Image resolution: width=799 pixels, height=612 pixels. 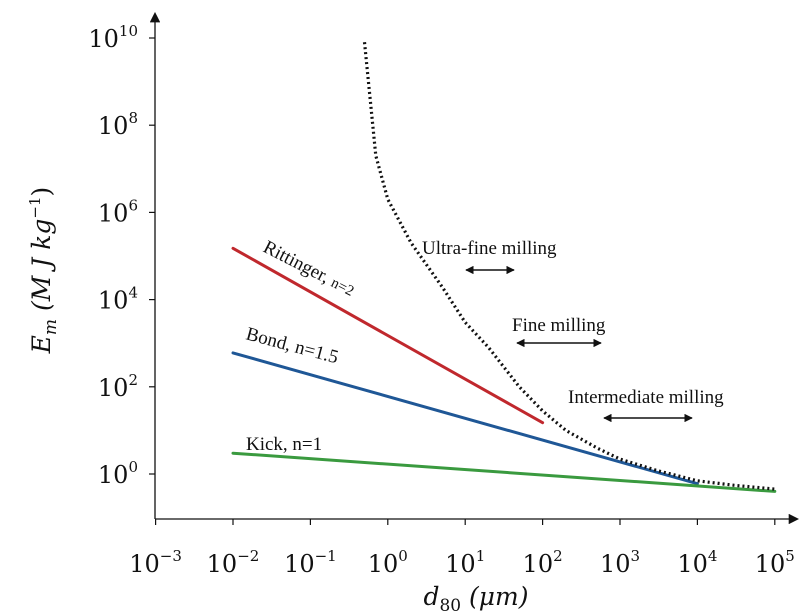 What do you see at coordinates (431, 596) in the screenshot?
I see `x-axis-title-base: d` at bounding box center [431, 596].